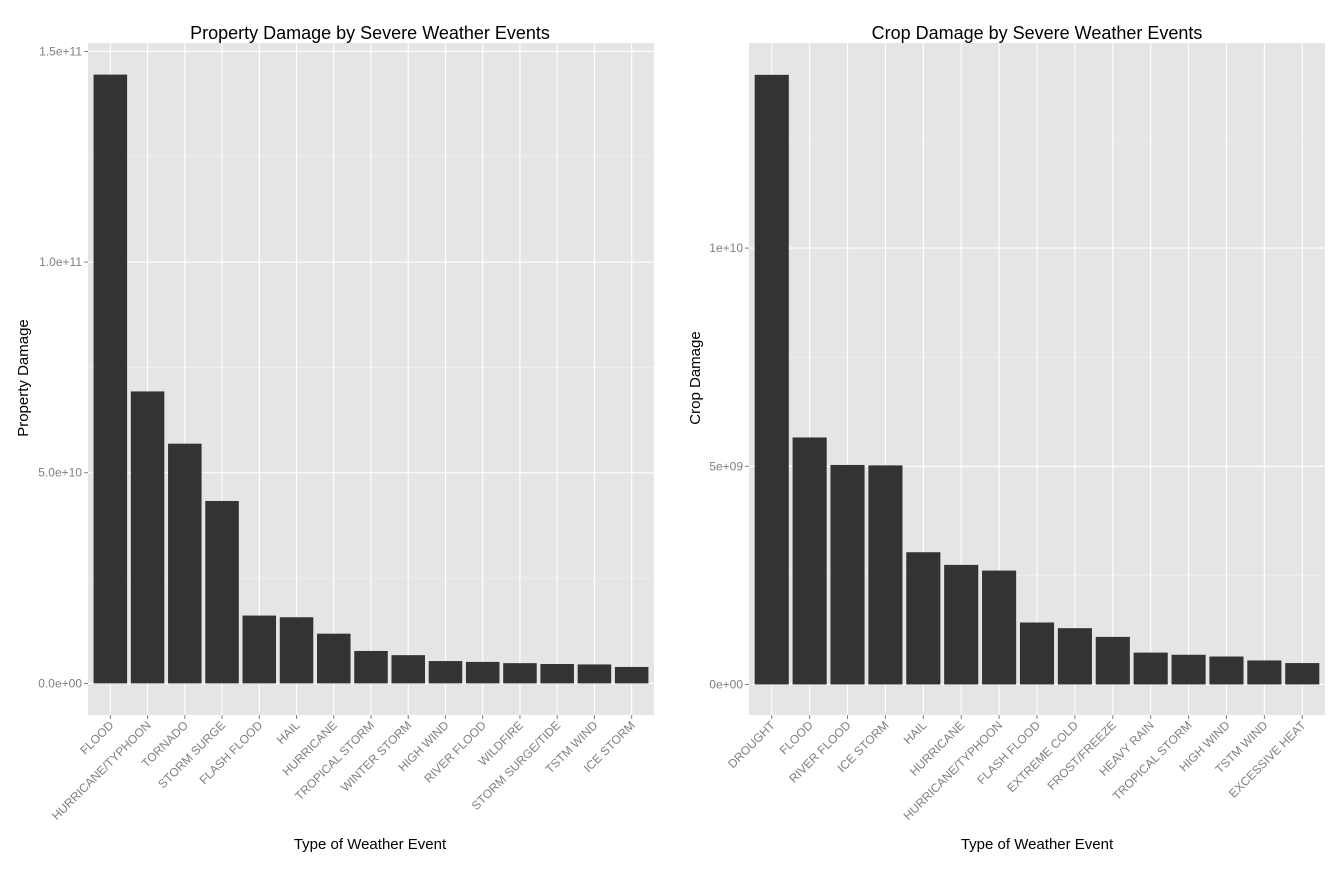 Image resolution: width=1344 pixels, height=869 pixels. What do you see at coordinates (520, 673) in the screenshot?
I see `bar-wildfire` at bounding box center [520, 673].